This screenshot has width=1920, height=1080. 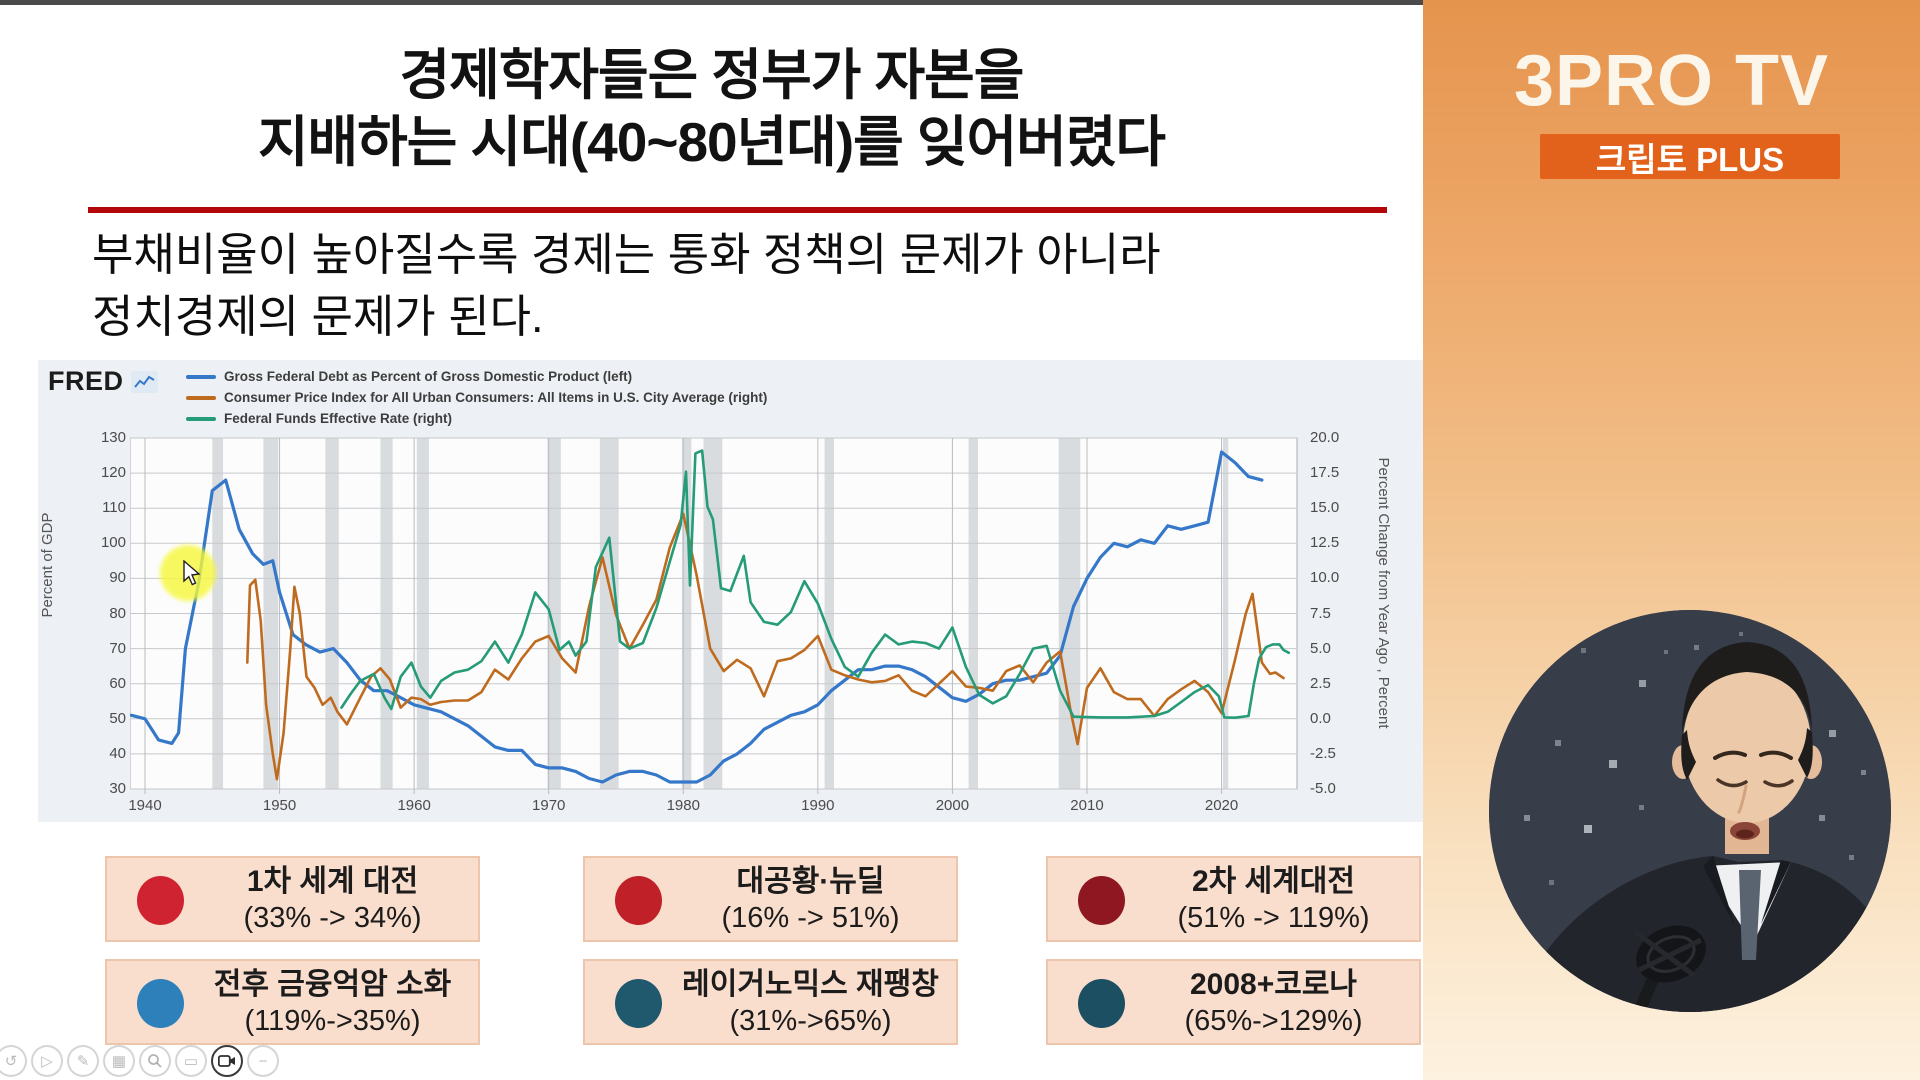 What do you see at coordinates (117, 613) in the screenshot?
I see `left-tick-label: 80` at bounding box center [117, 613].